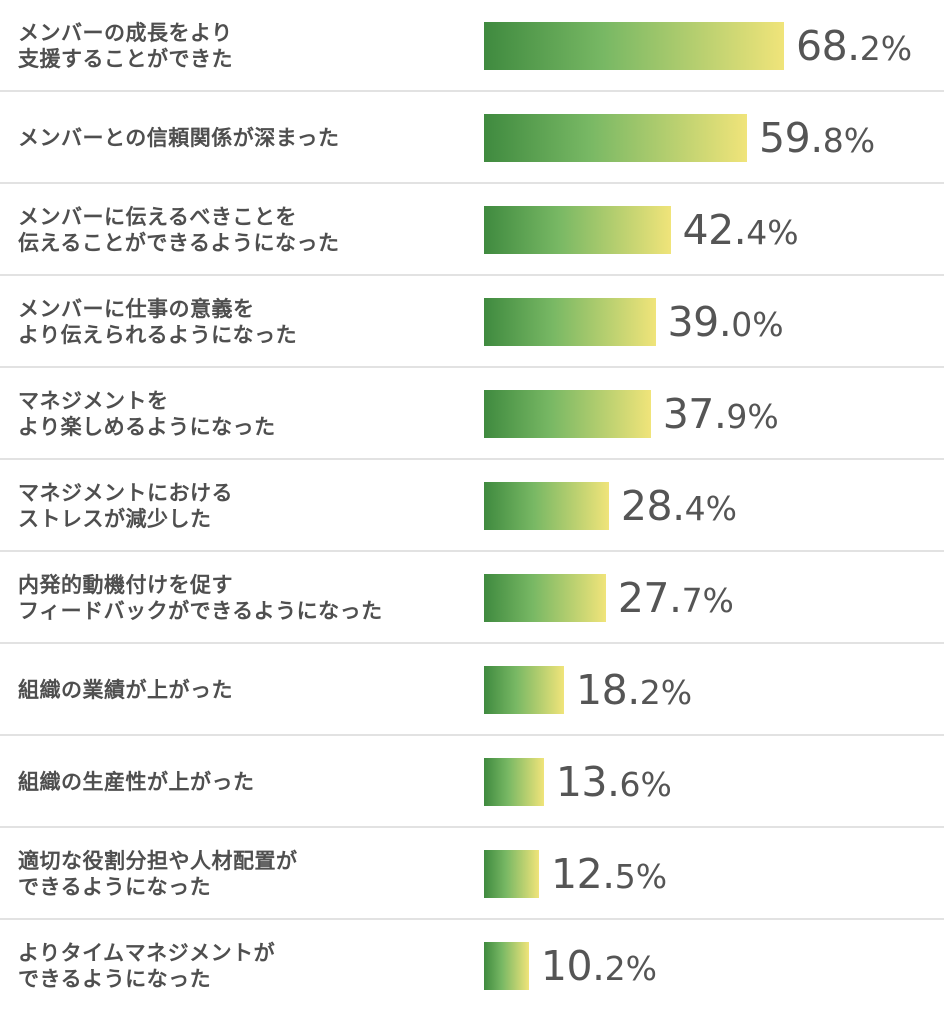 This screenshot has width=944, height=1012. I want to click on chart-row: 組織の生産性が上がった 13.6%, so click(472, 782).